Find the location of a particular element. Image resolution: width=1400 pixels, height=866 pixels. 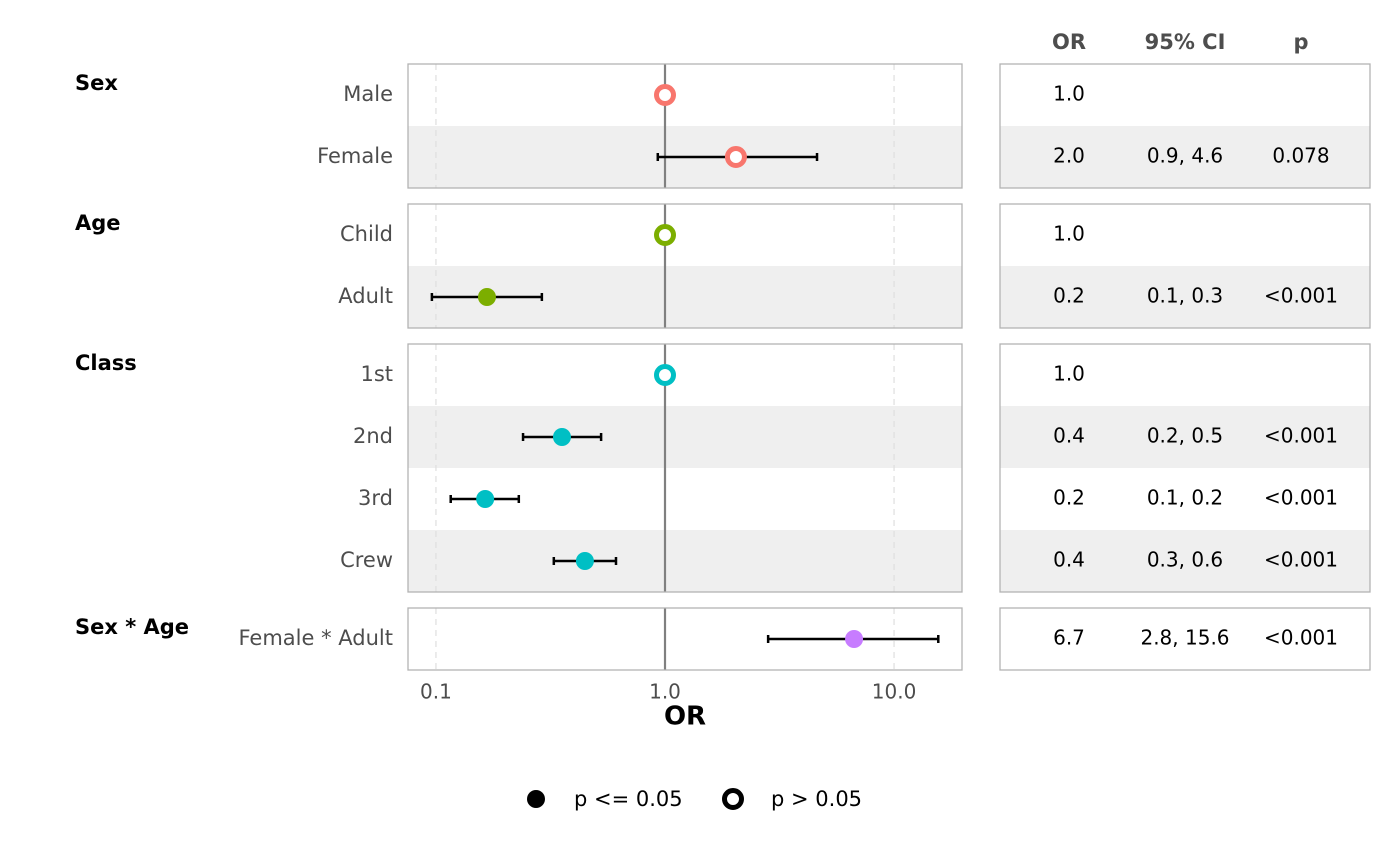

table-header: OR is located at coordinates (1069, 42).